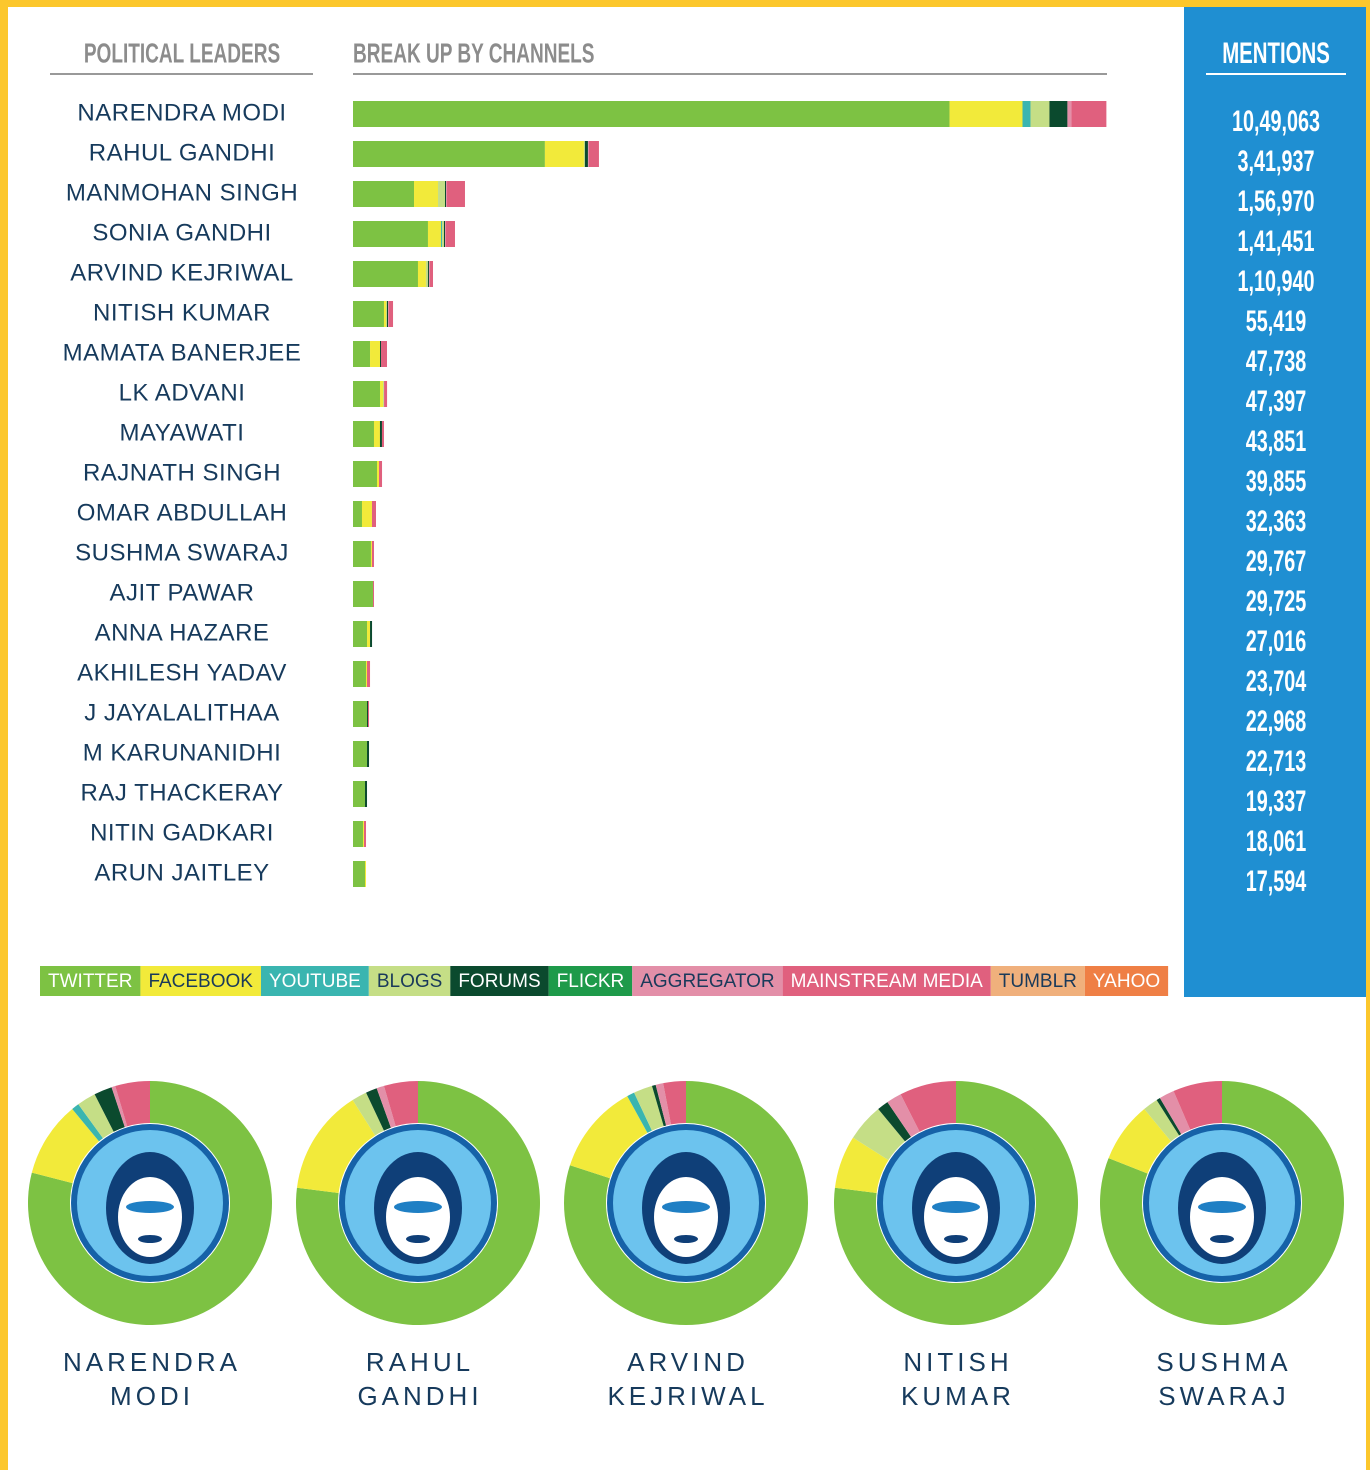 The height and width of the screenshot is (1470, 1370). I want to click on leader-label: NITIN GADKARI, so click(182, 832).